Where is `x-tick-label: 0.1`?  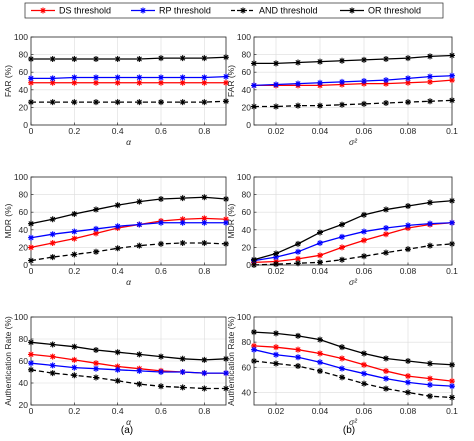
x-tick-label: 0.1 is located at coordinates (452, 411).